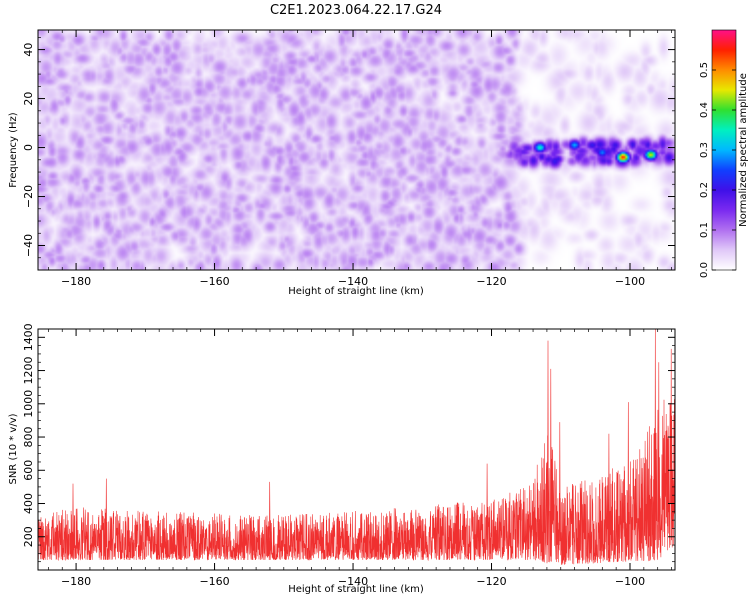 The image size is (750, 600). Describe the element at coordinates (491, 581) in the screenshot. I see `snr-x-tick-label: −120` at that location.